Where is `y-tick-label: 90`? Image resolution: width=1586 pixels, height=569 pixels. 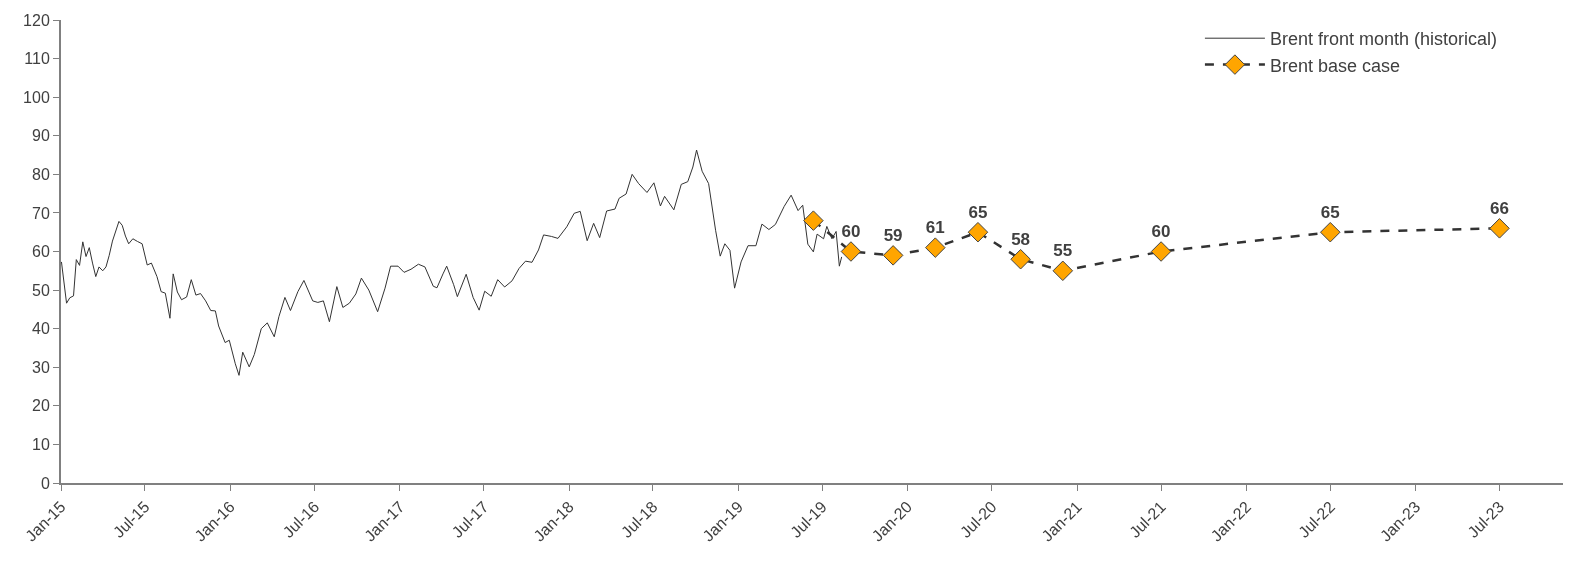
y-tick-label: 90 is located at coordinates (41, 136).